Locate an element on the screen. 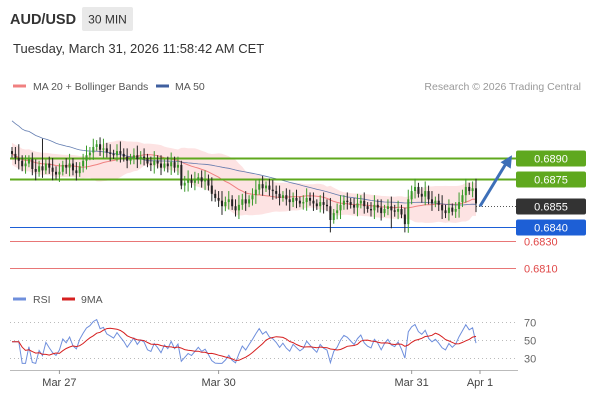  ma20-legend-label: MA 20 + Bollinger Bands is located at coordinates (90, 87).